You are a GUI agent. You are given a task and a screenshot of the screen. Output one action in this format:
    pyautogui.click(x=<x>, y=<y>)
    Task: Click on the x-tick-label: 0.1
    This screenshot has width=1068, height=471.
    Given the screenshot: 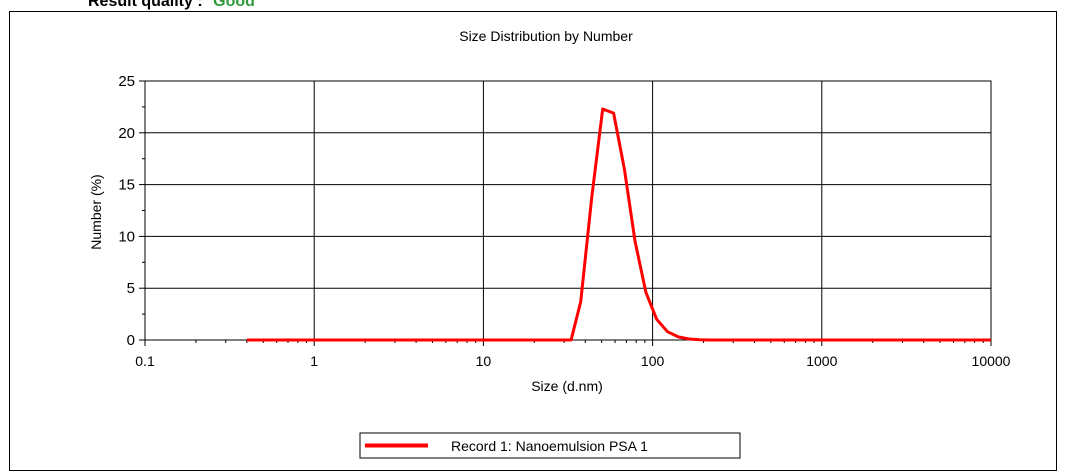 What is the action you would take?
    pyautogui.click(x=145, y=361)
    